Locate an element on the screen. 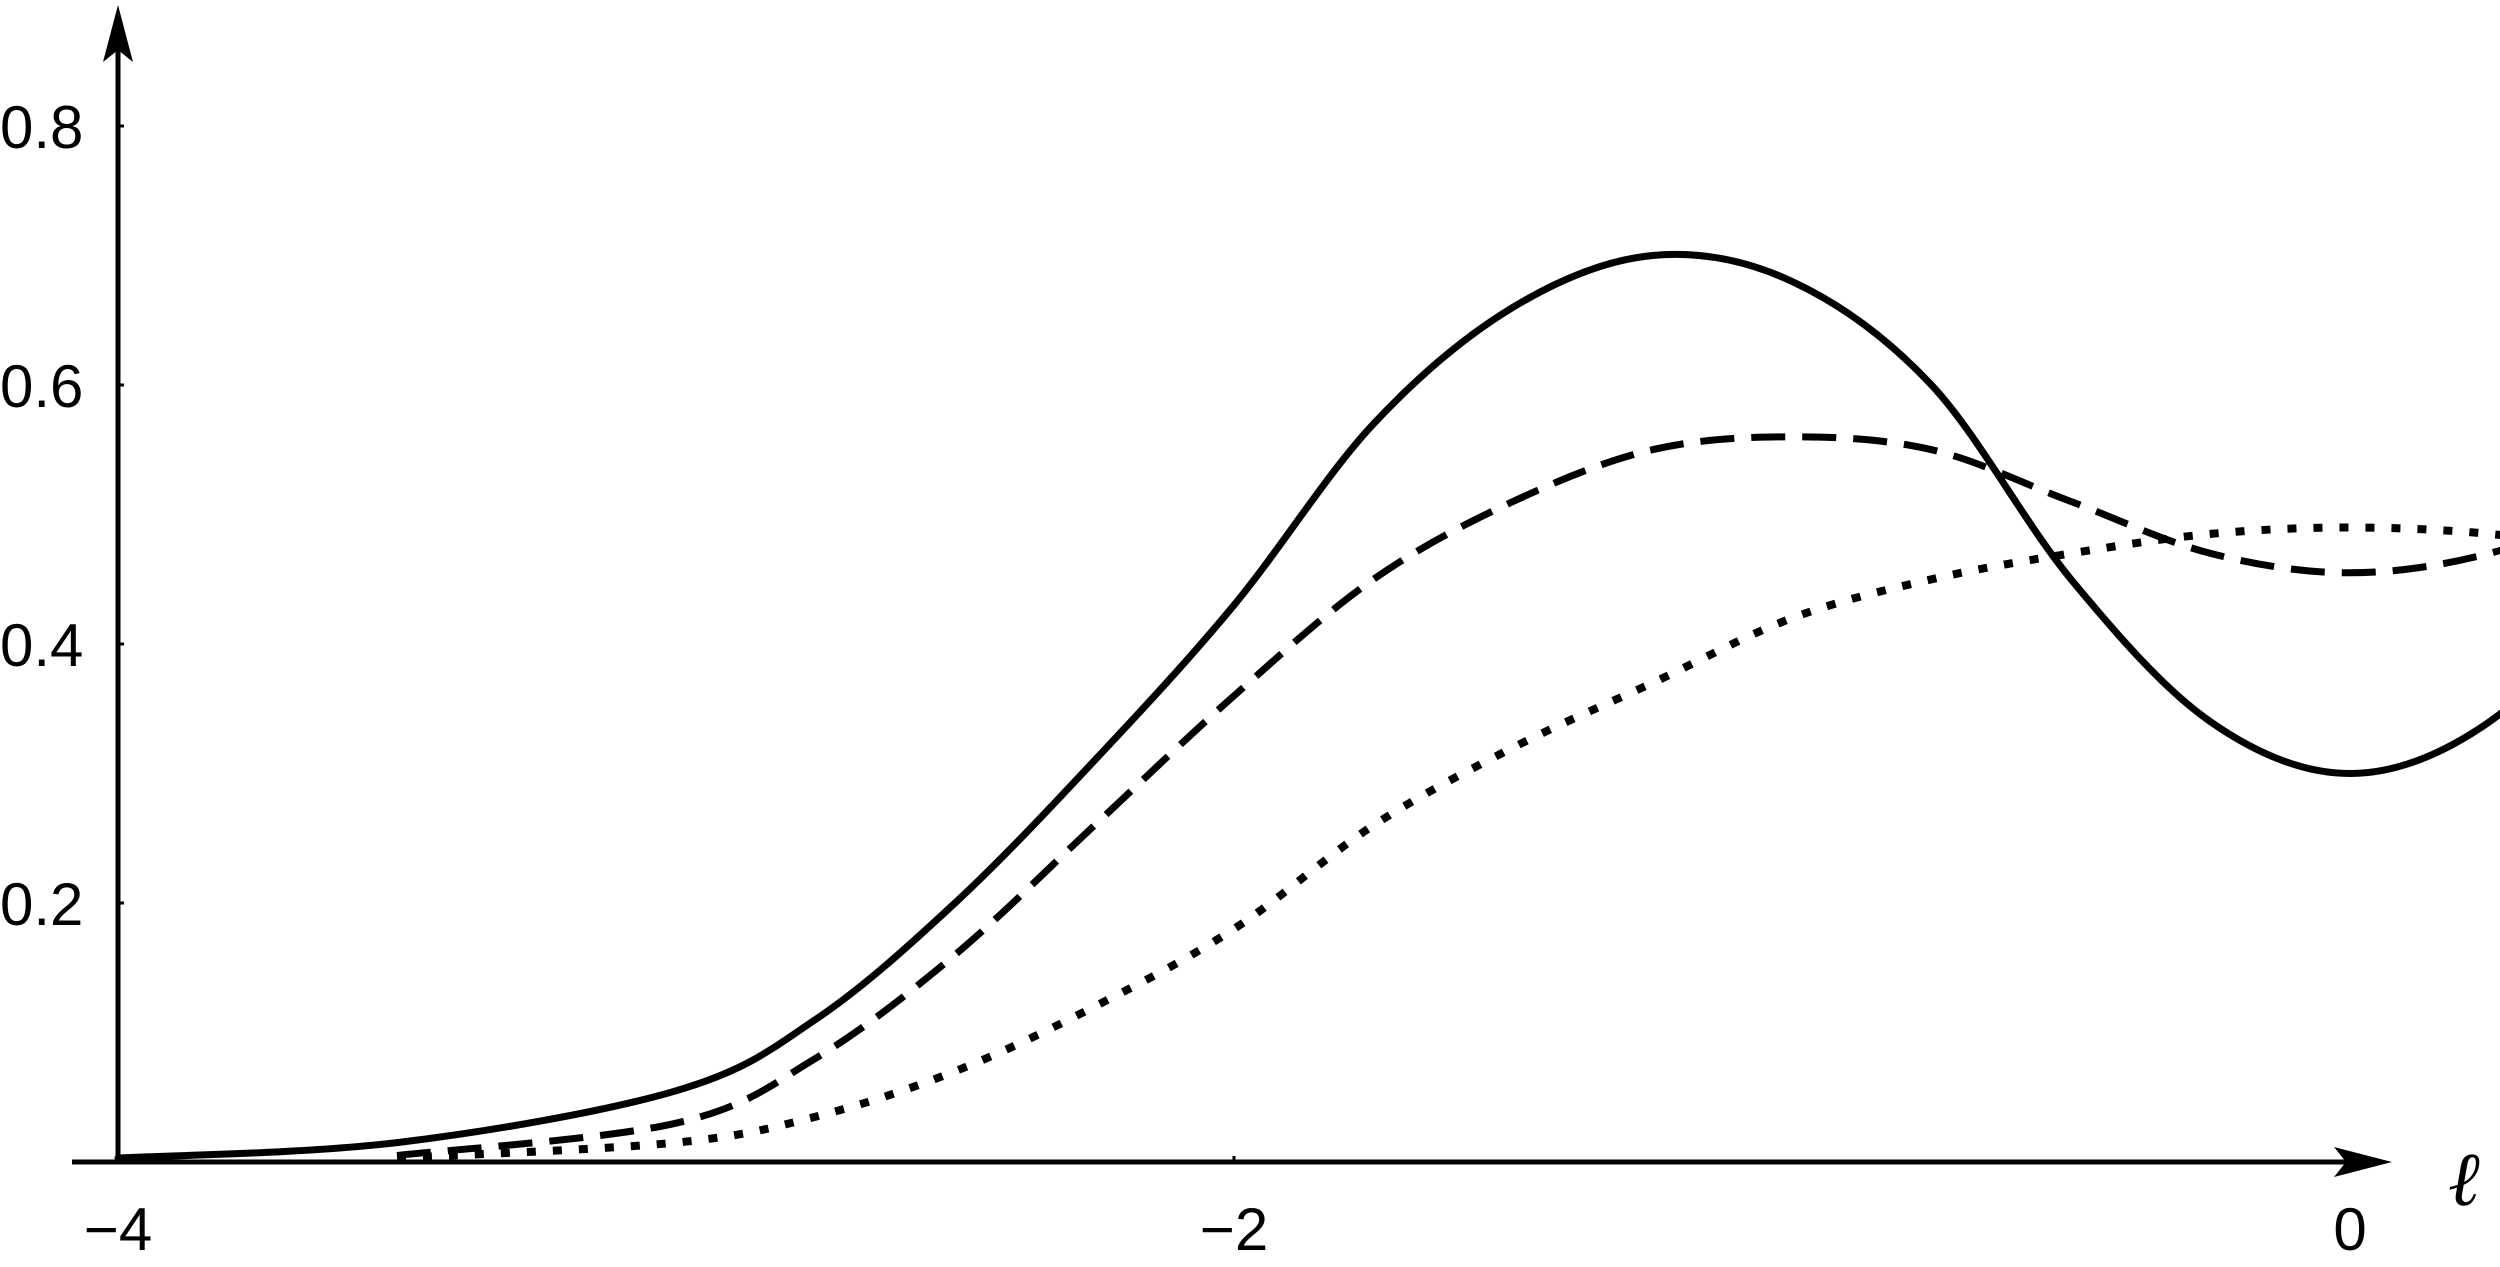 The width and height of the screenshot is (2500, 1267). y-tick-label: 0.6 is located at coordinates (41, 386).